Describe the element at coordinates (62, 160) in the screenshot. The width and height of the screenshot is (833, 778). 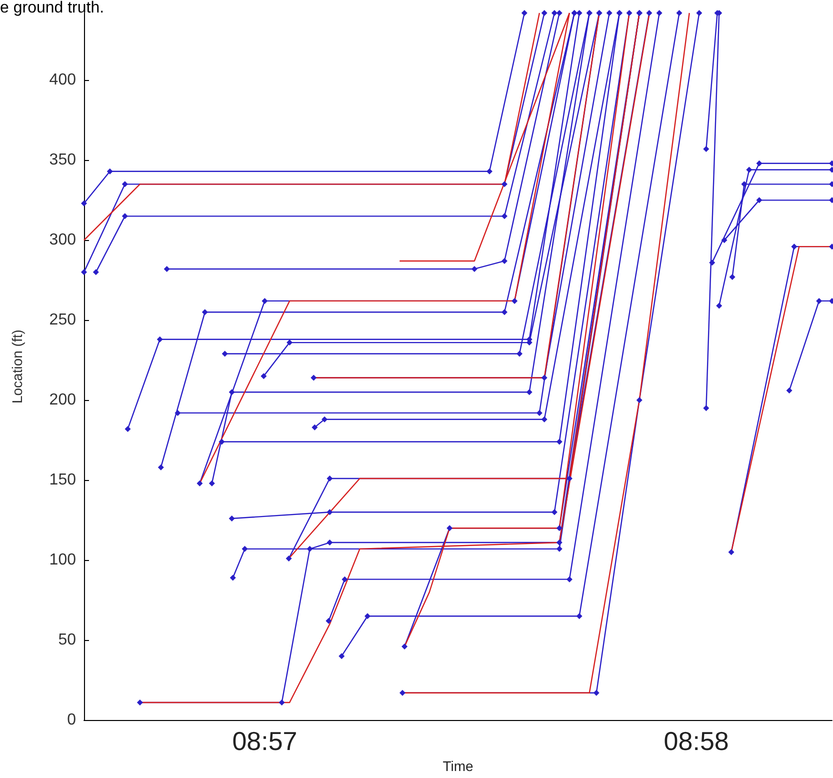
I see `y-tick-label: 350` at that location.